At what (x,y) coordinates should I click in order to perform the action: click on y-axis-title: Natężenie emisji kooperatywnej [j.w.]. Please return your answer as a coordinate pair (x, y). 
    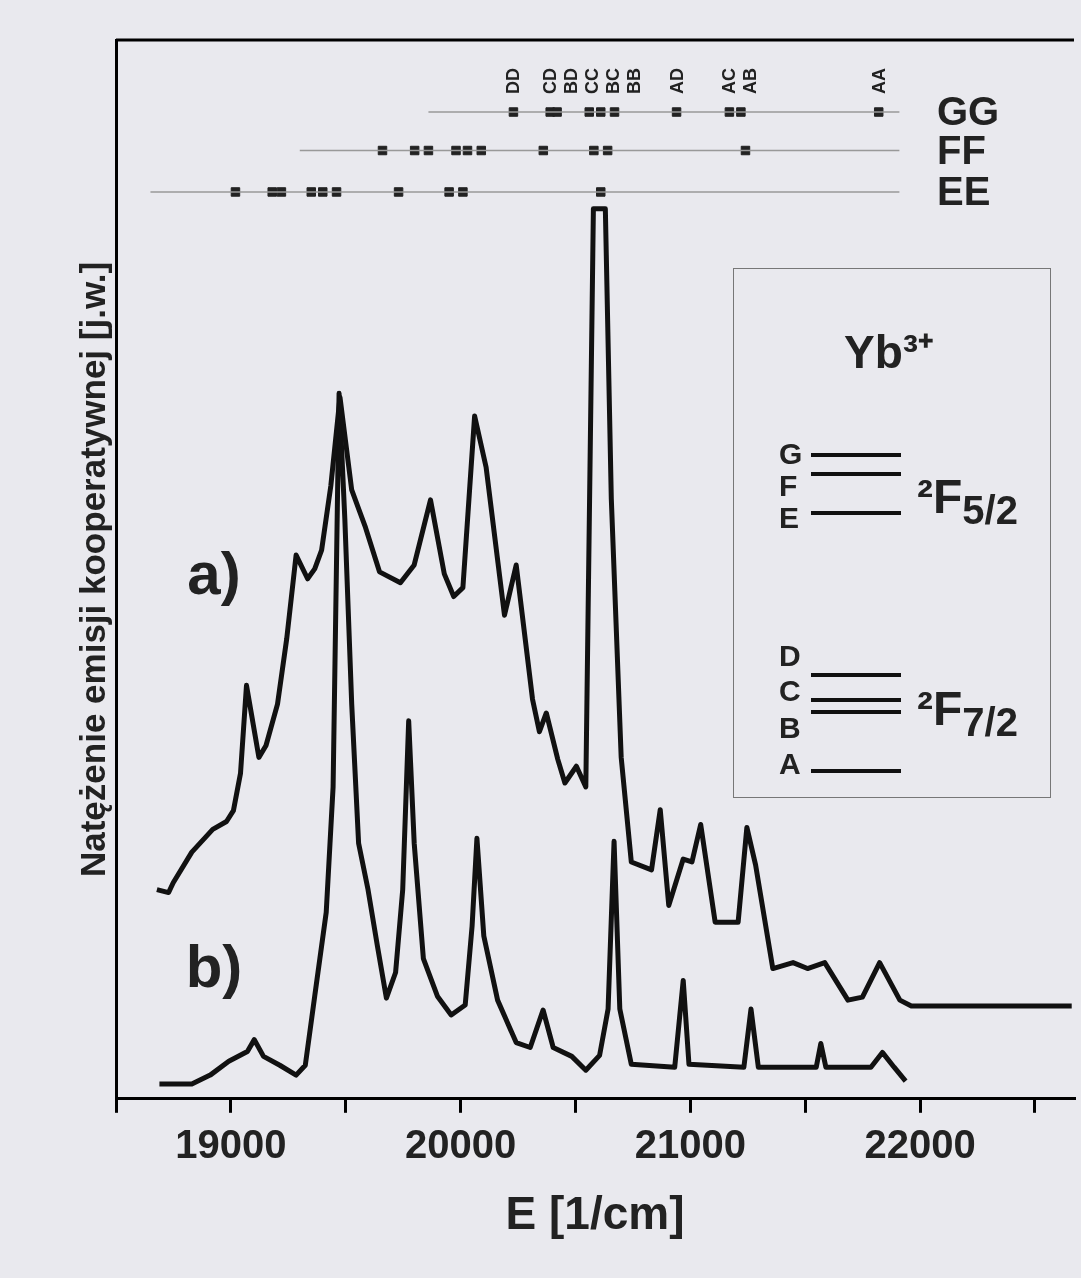
    Looking at the image, I should click on (92, 569).